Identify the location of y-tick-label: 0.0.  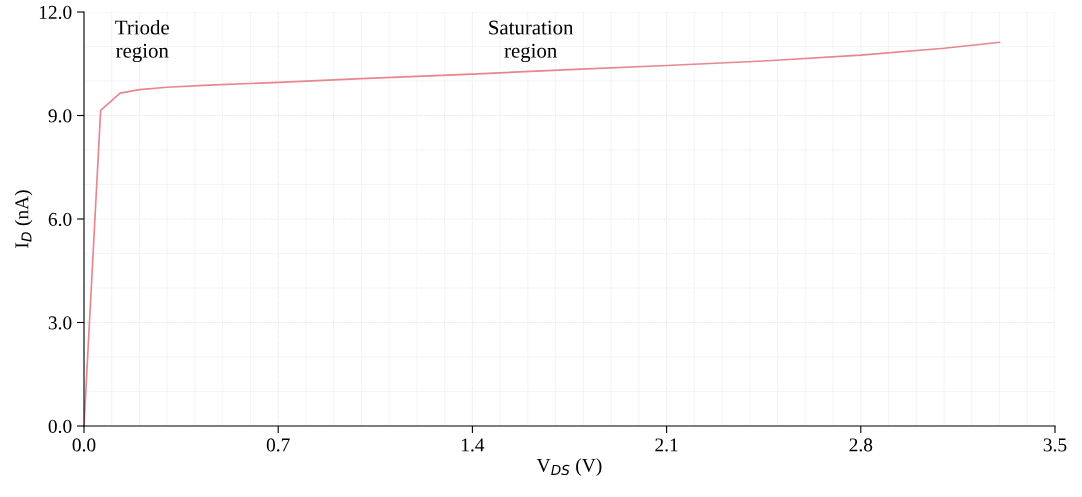
(60, 426).